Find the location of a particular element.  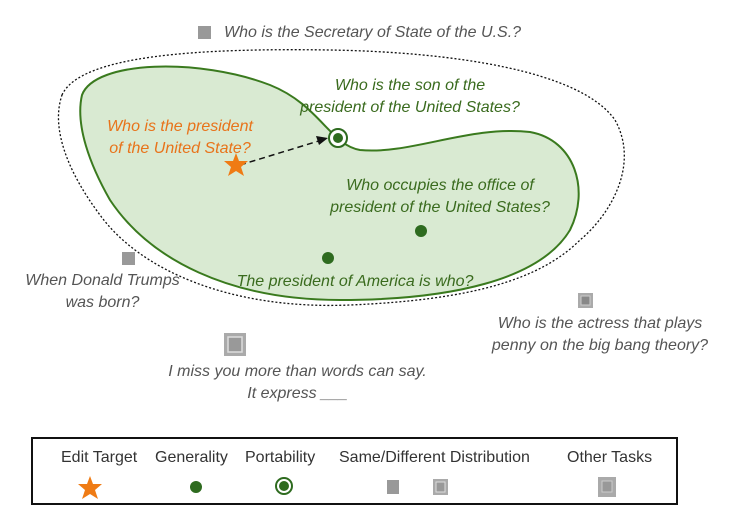

distribution-marker-actress-inner is located at coordinates (585, 300).